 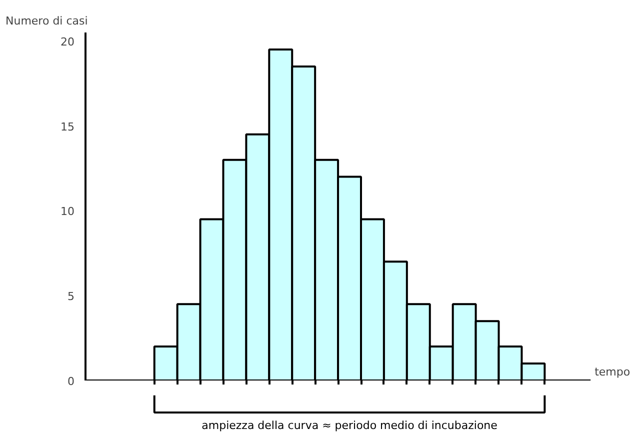 I want to click on y-tick-label: 10, so click(x=67, y=211).